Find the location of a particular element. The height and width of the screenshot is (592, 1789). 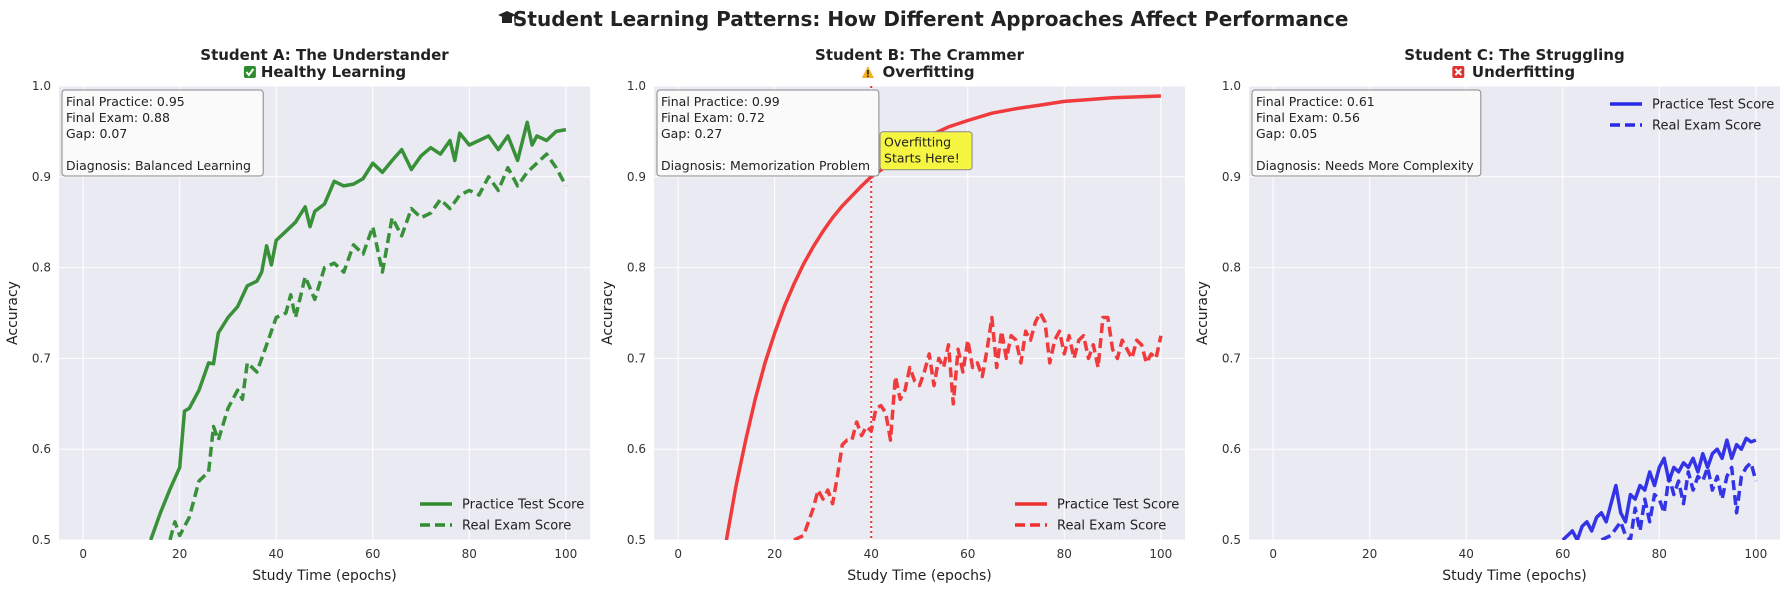

stats-line: Final Practice: 0.99 is located at coordinates (720, 101).